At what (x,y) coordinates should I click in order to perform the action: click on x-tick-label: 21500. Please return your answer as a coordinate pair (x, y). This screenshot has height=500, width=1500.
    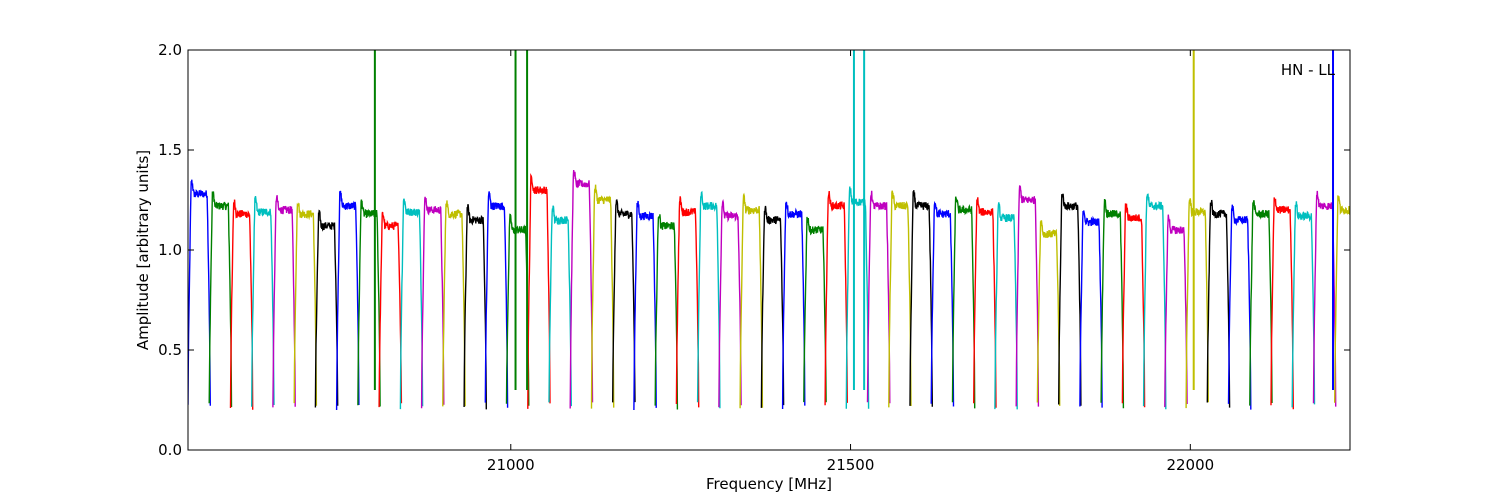
    Looking at the image, I should click on (851, 465).